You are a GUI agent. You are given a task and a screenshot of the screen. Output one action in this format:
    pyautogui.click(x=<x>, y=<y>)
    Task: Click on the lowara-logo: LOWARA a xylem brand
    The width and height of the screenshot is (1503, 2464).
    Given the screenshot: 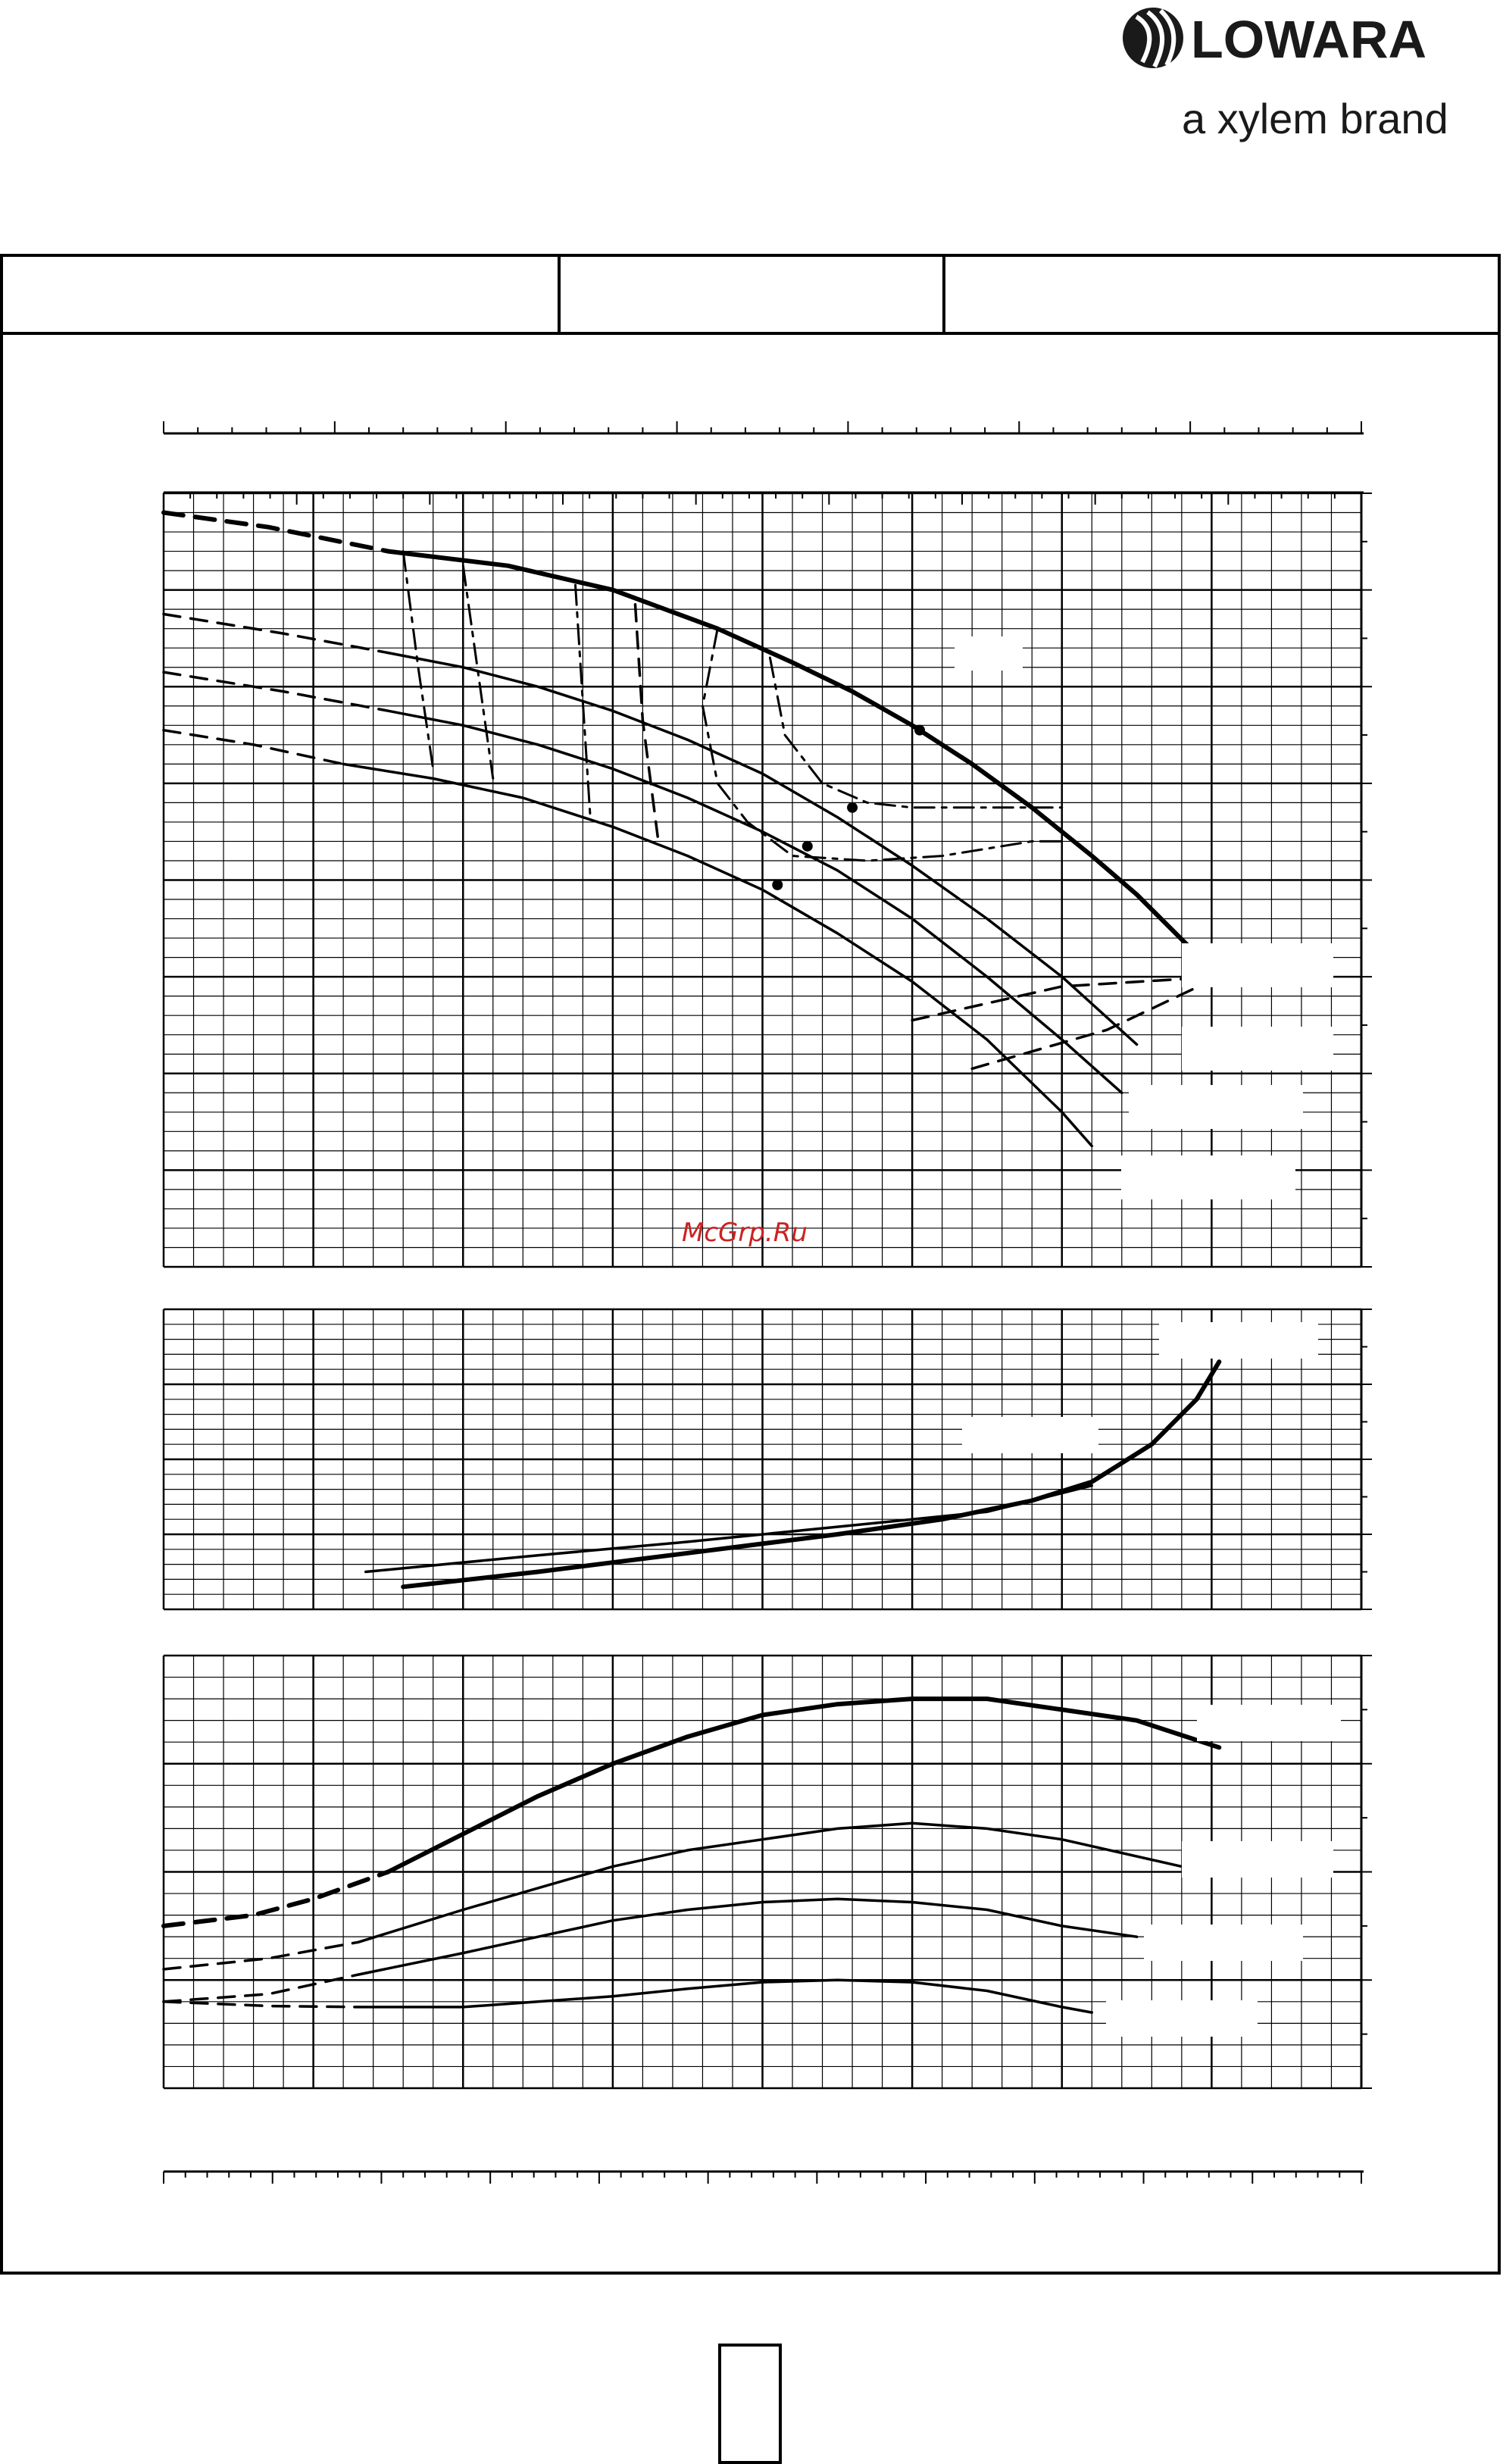 What is the action you would take?
    pyautogui.click(x=1285, y=75)
    